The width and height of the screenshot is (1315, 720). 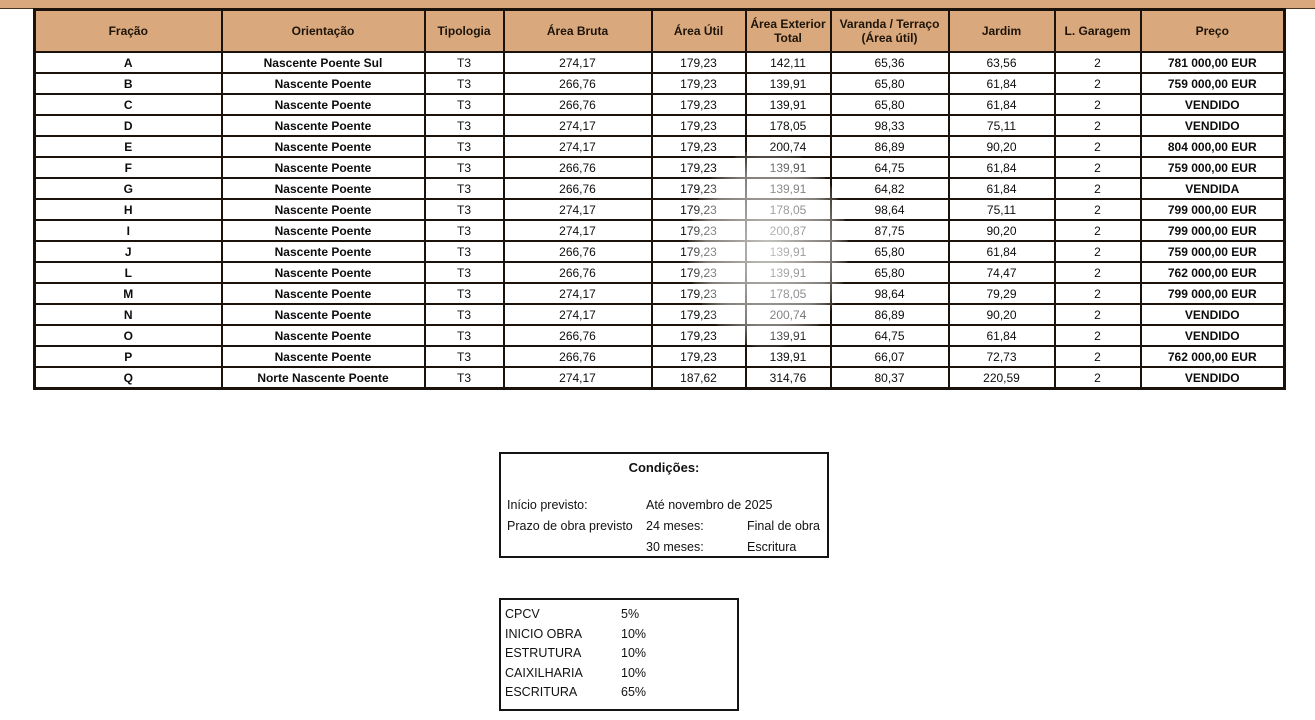 I want to click on table-cell: 781 000,00 EUR, so click(x=1212, y=62).